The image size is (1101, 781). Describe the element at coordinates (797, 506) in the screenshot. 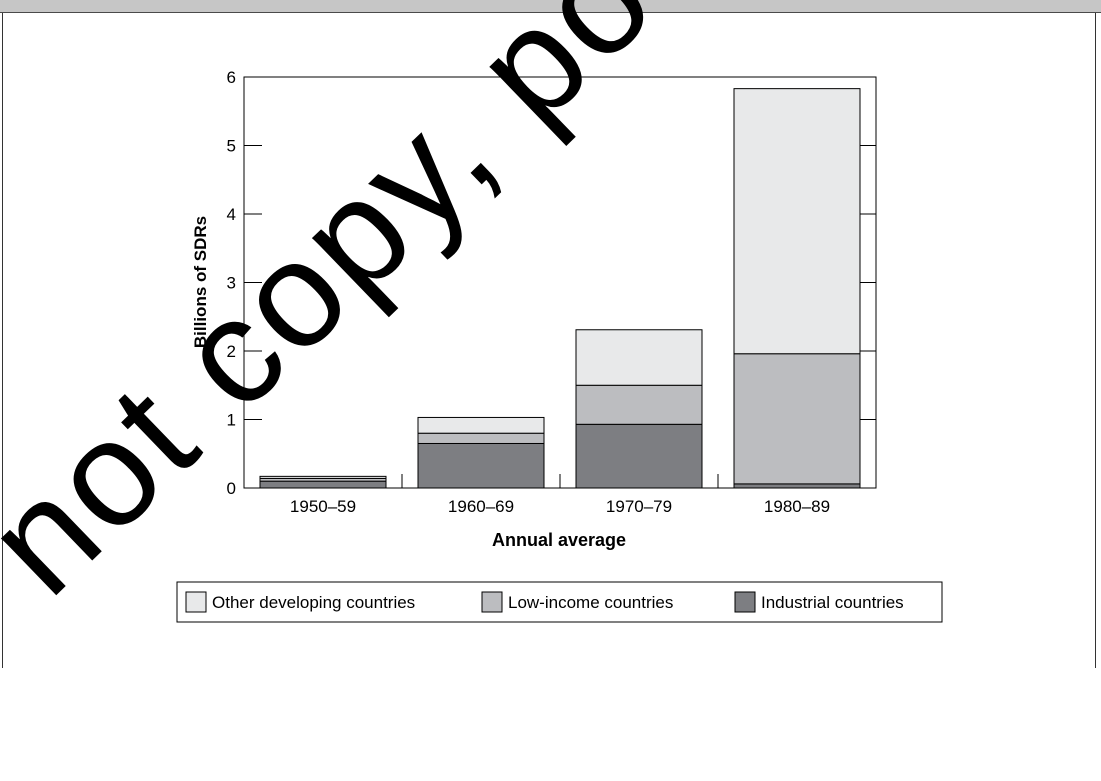

I see `x-tick-label: 1980–89` at that location.